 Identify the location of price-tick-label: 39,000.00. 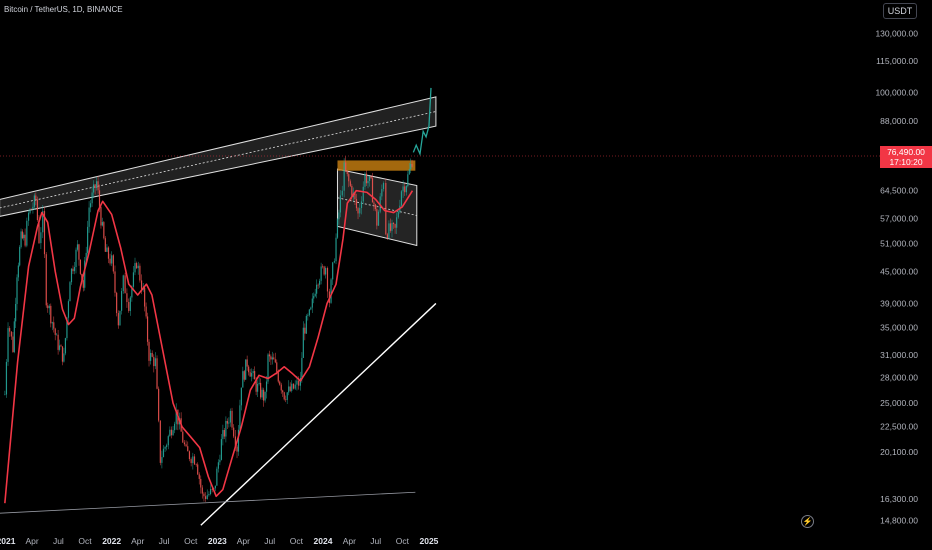
(899, 303).